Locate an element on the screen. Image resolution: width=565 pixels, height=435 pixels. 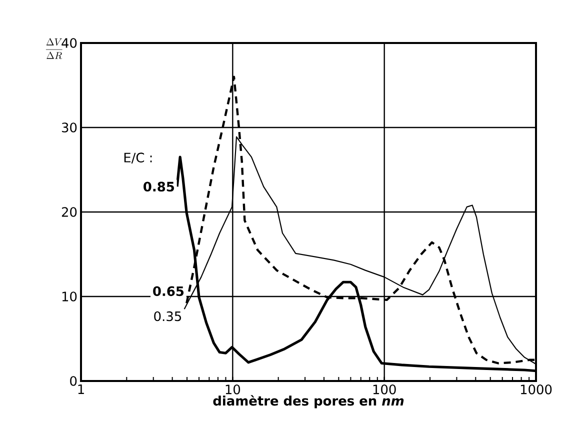
x-axis-title: diamètre des pores en nm is located at coordinates (308, 401).